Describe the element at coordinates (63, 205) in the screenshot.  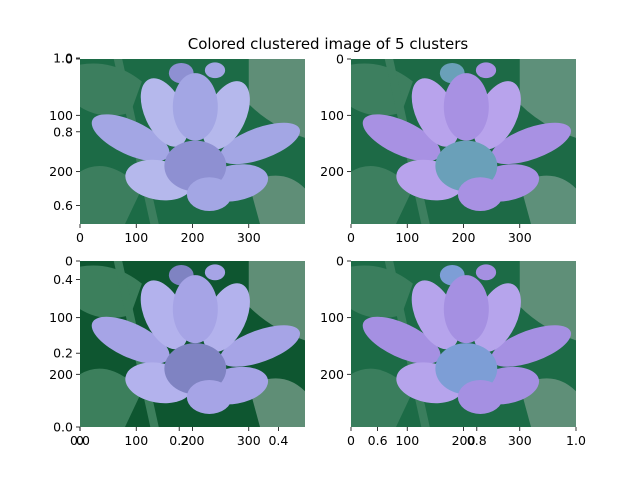
I see `bg-ytick-label: 0.6` at that location.